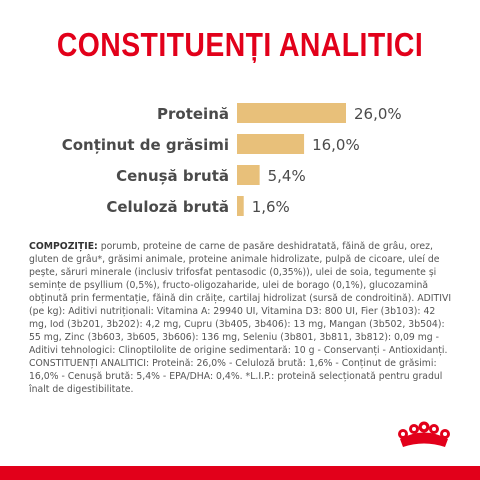 This screenshot has height=480, width=480. What do you see at coordinates (172, 176) in the screenshot?
I see `category-label: Cenușă brută` at bounding box center [172, 176].